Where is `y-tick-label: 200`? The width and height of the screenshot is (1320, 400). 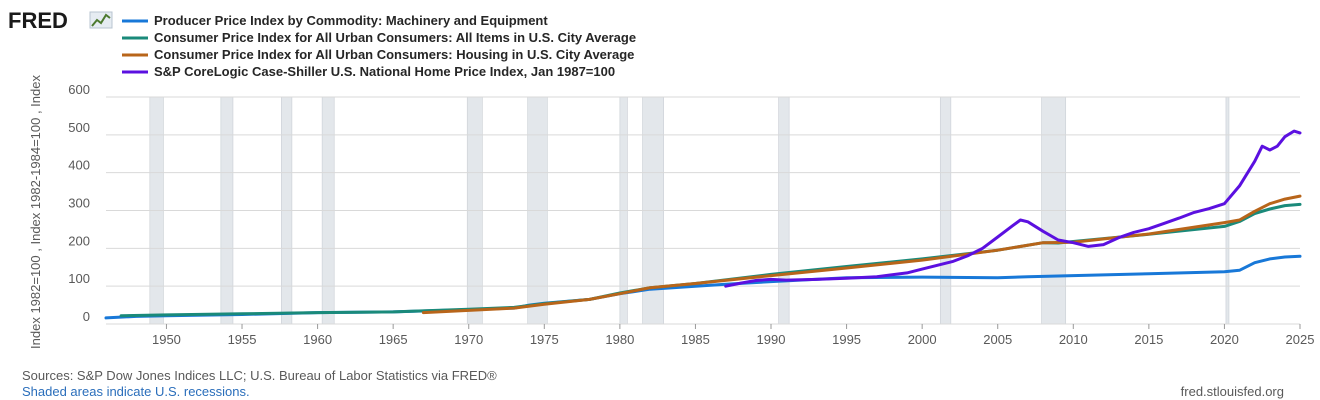 y-tick-label: 200 is located at coordinates (79, 240).